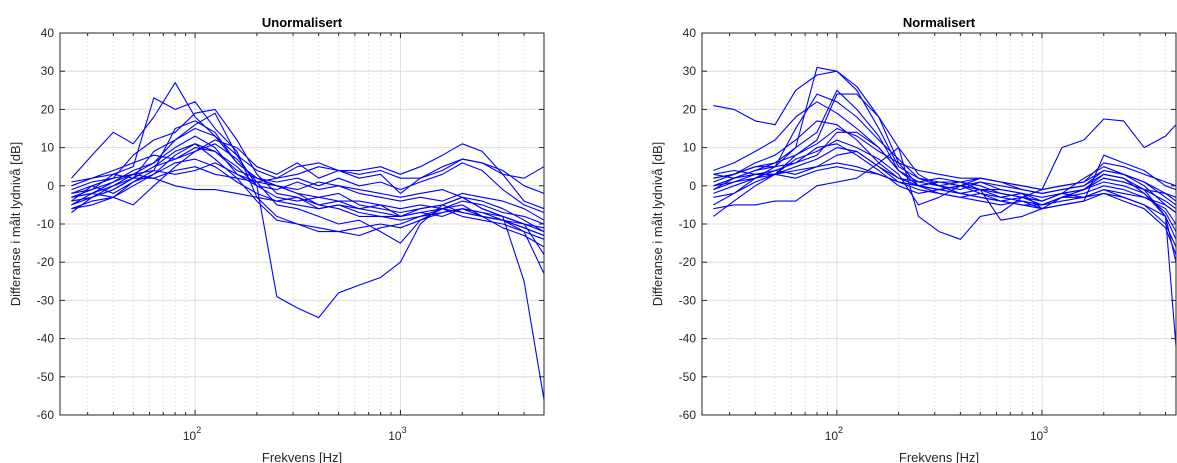  Describe the element at coordinates (302, 22) in the screenshot. I see `chart-title: Unormalisert` at that location.